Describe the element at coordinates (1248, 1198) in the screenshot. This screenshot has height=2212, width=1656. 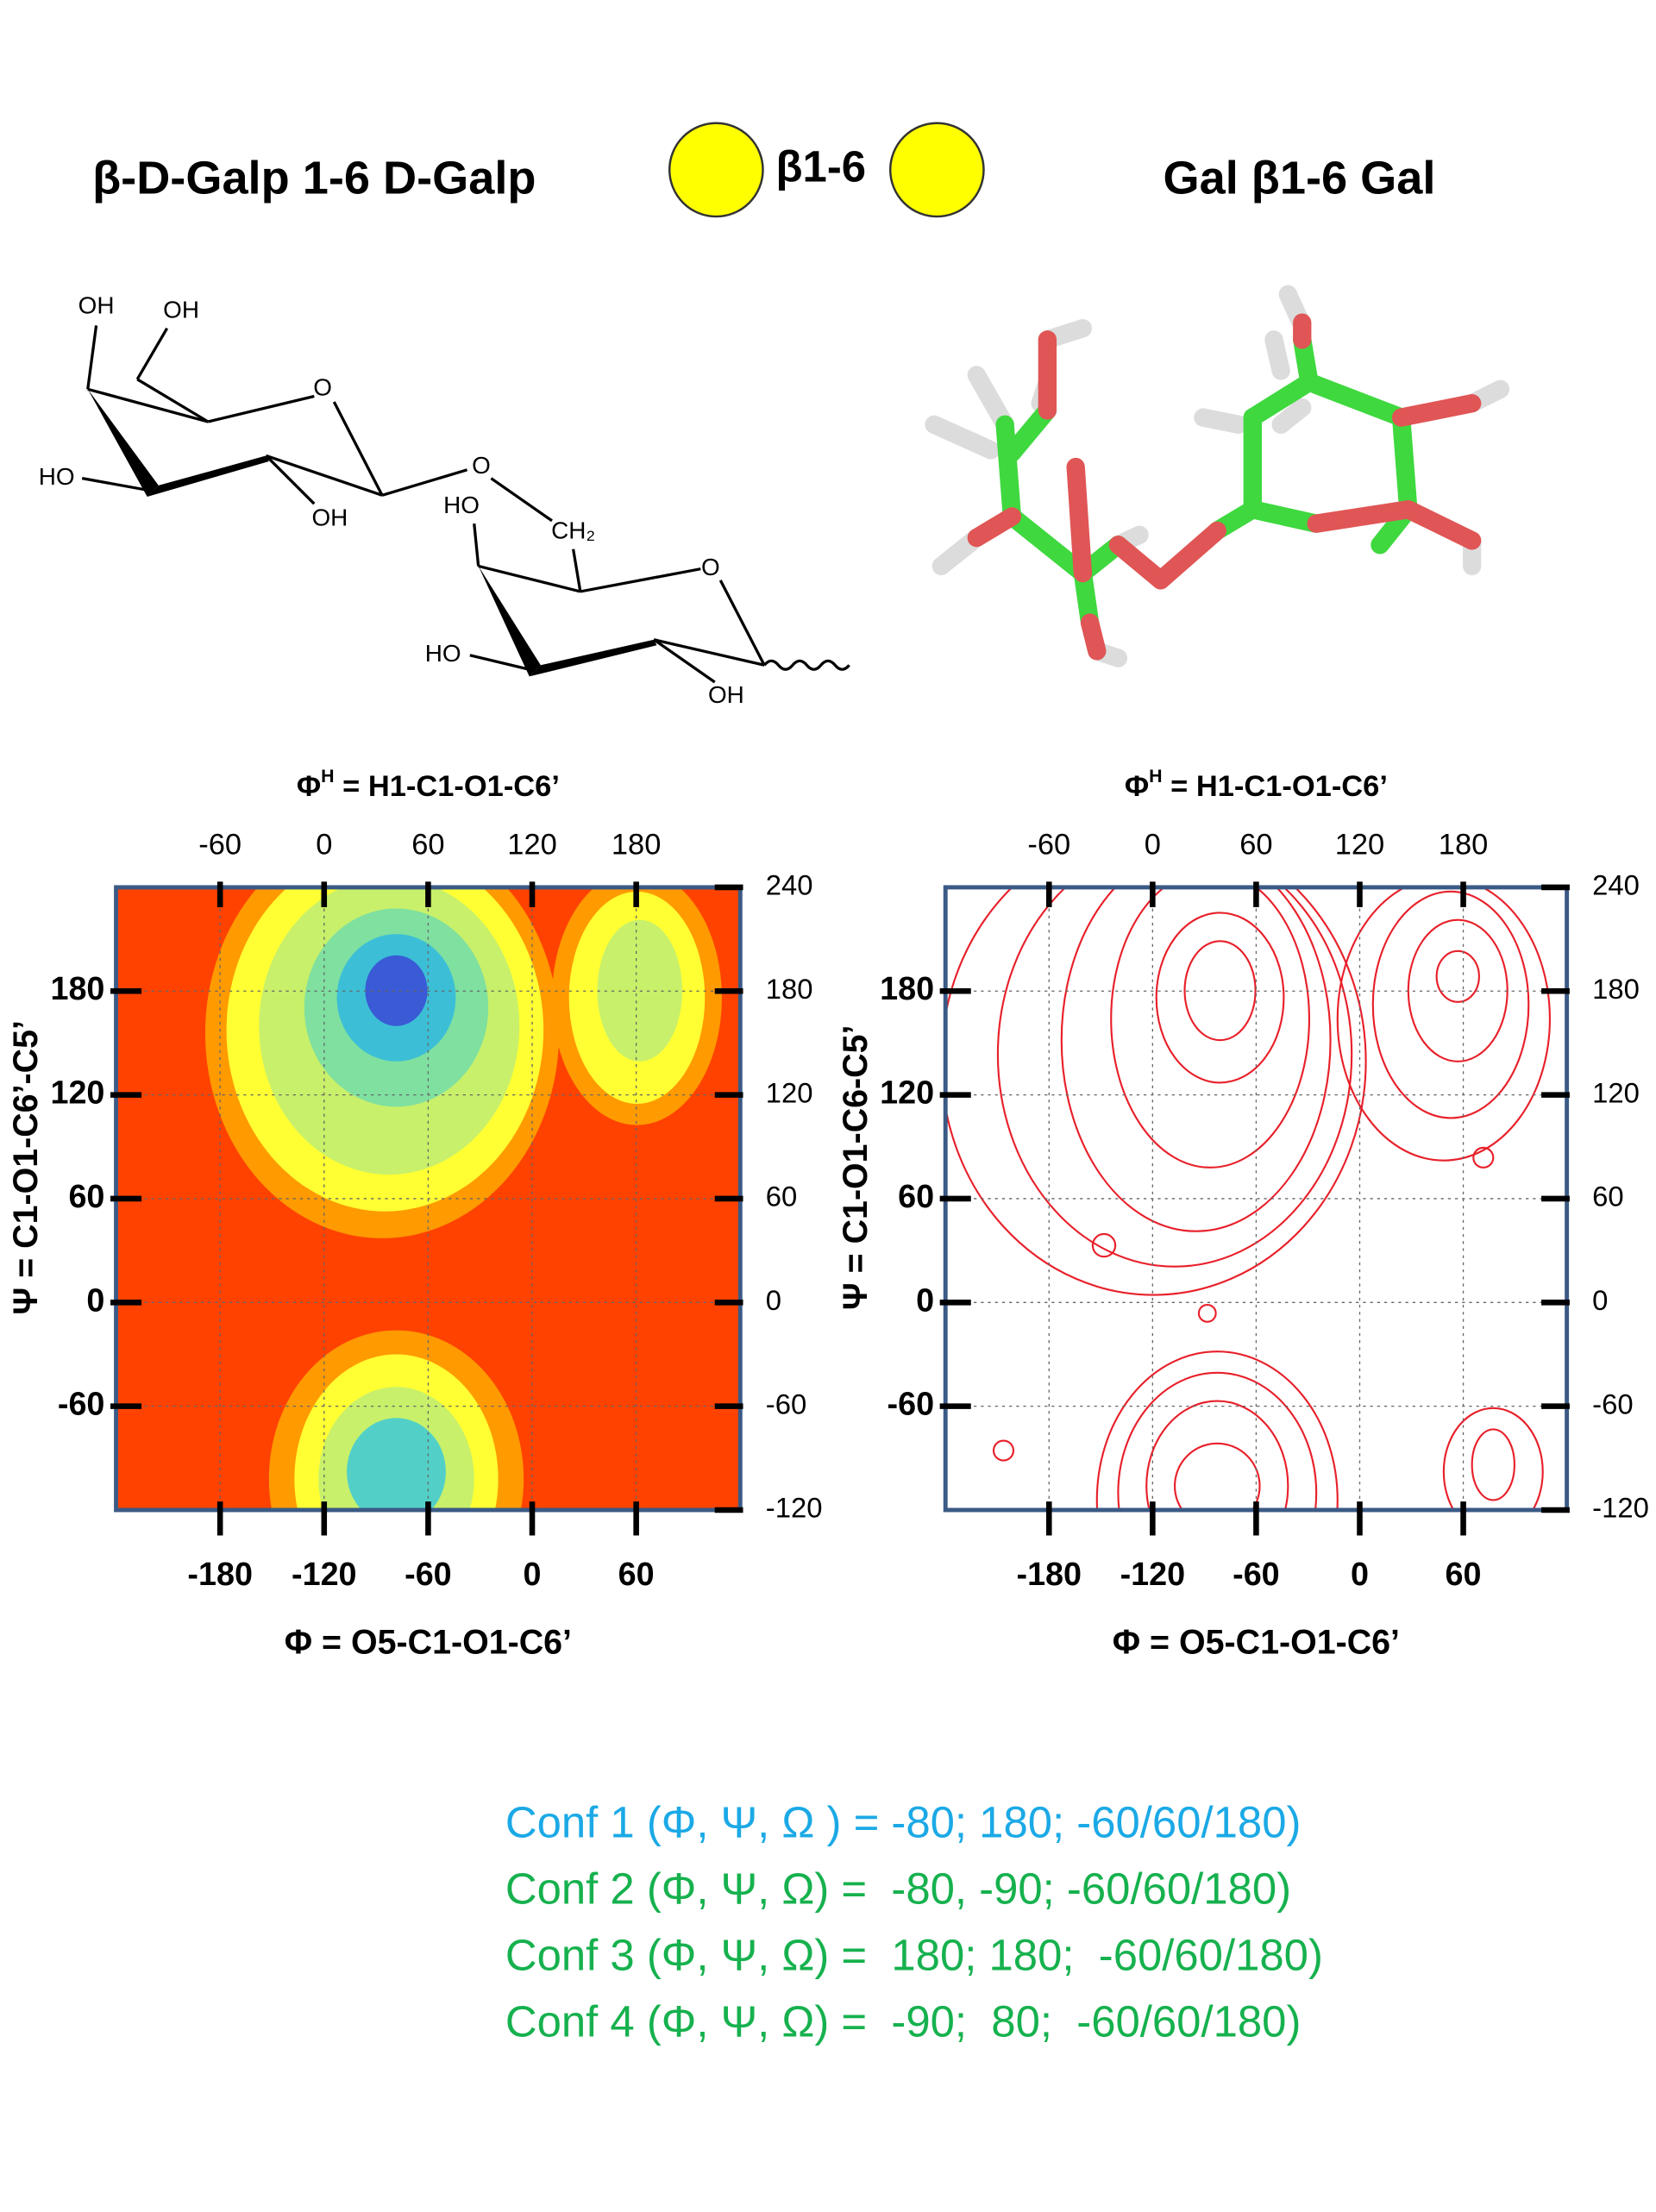
I see `contours` at that location.